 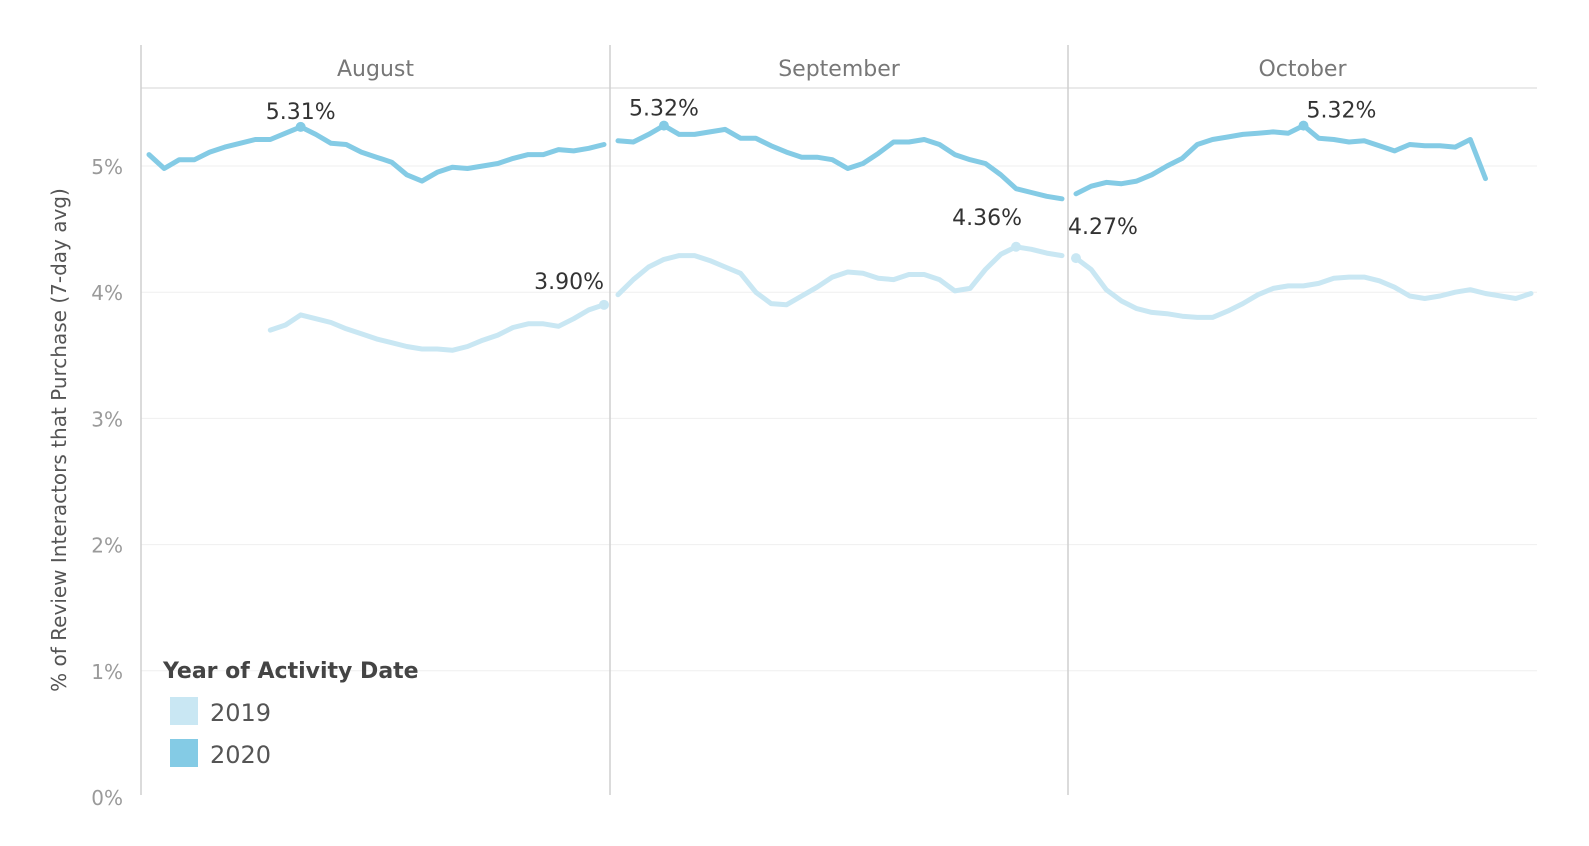 What do you see at coordinates (107, 798) in the screenshot?
I see `y-tick-label: 0%` at bounding box center [107, 798].